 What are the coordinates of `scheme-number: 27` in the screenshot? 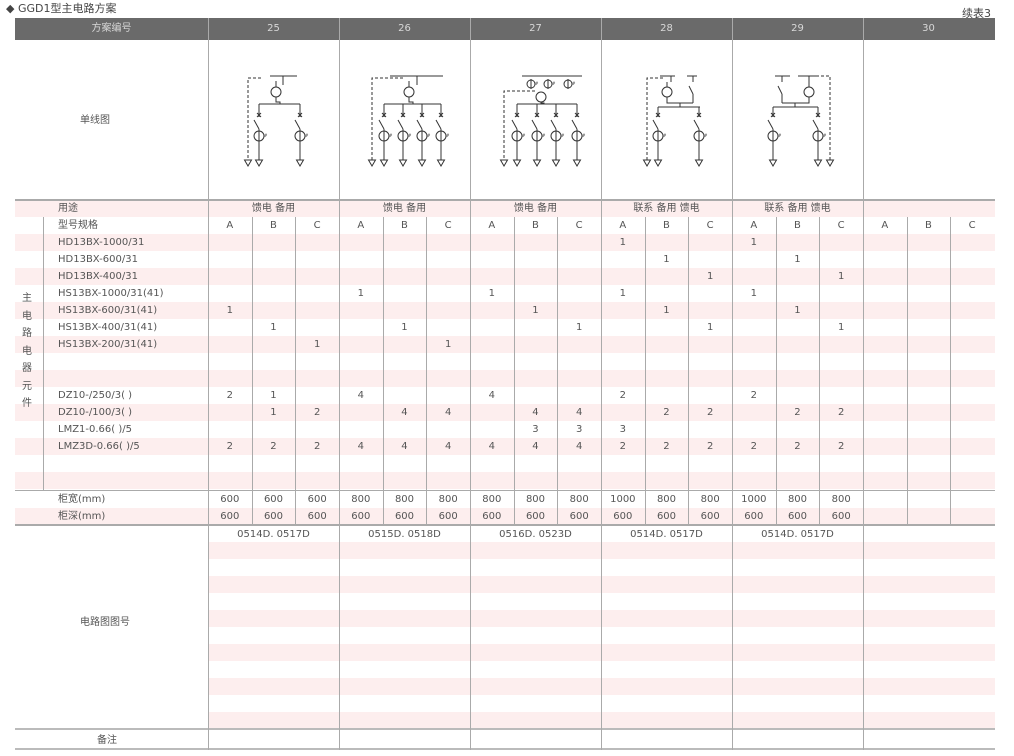 It's located at (535, 28).